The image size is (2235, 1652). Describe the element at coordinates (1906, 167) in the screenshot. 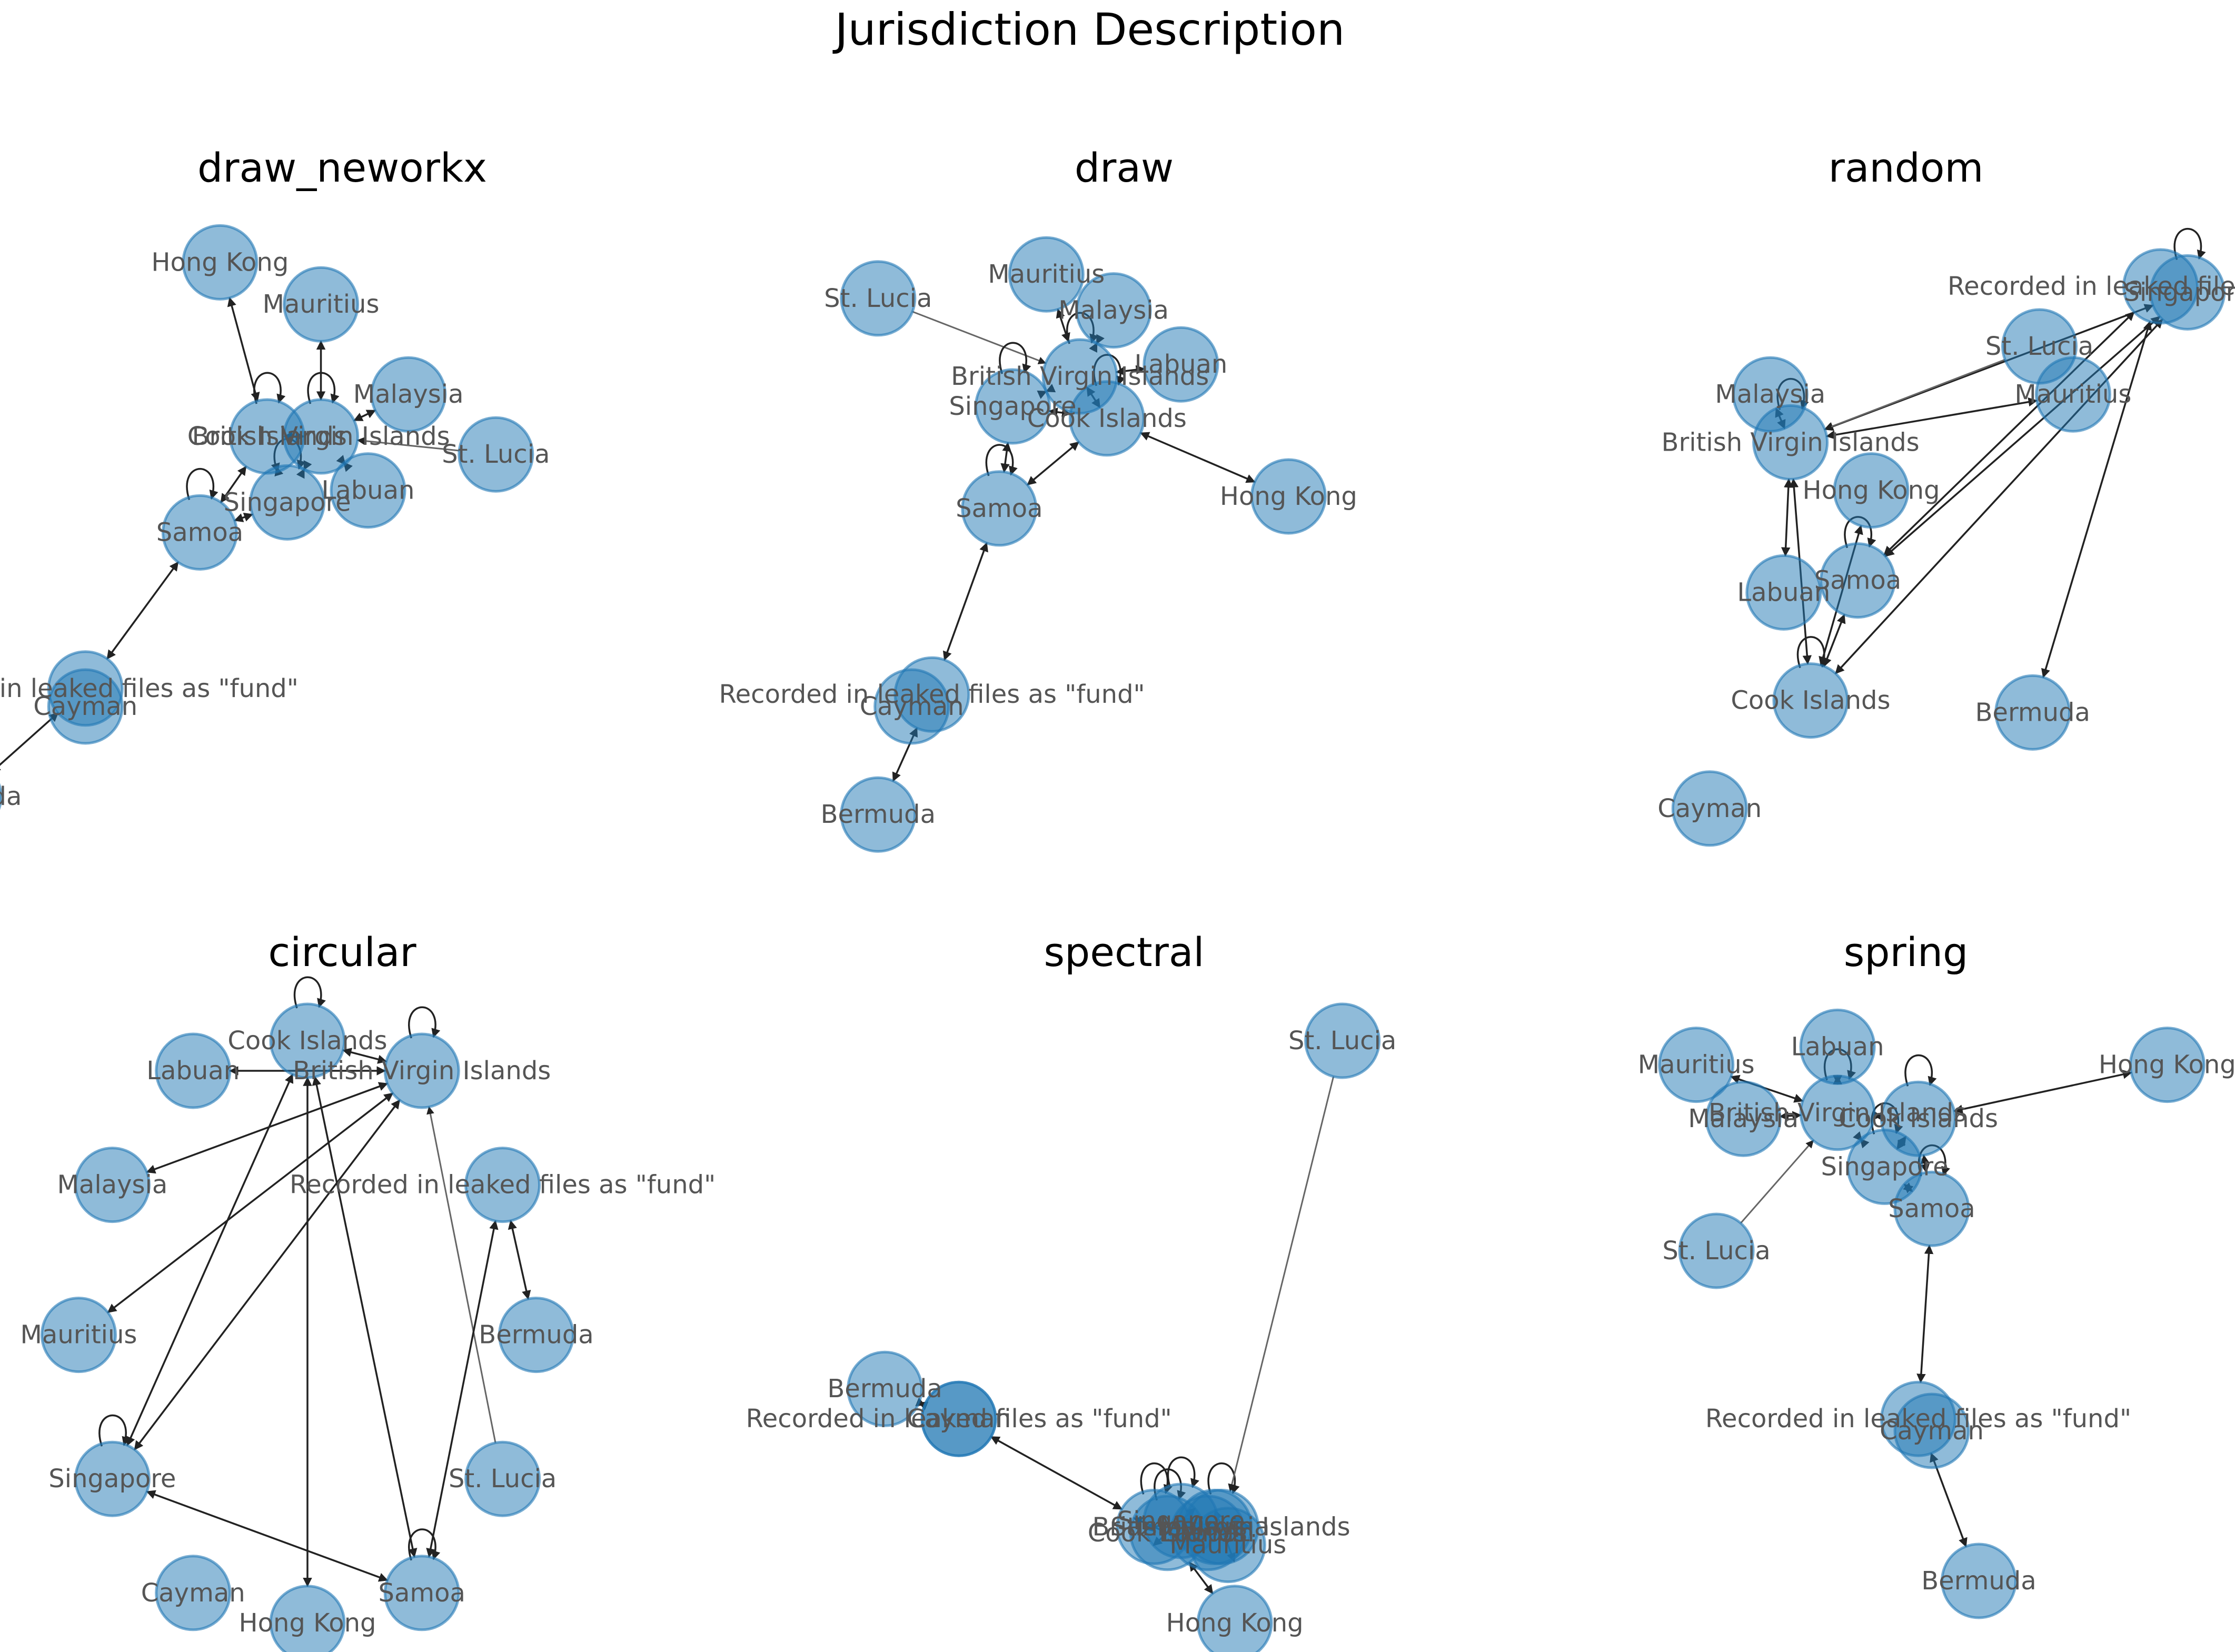

I see `panel-title: random` at that location.